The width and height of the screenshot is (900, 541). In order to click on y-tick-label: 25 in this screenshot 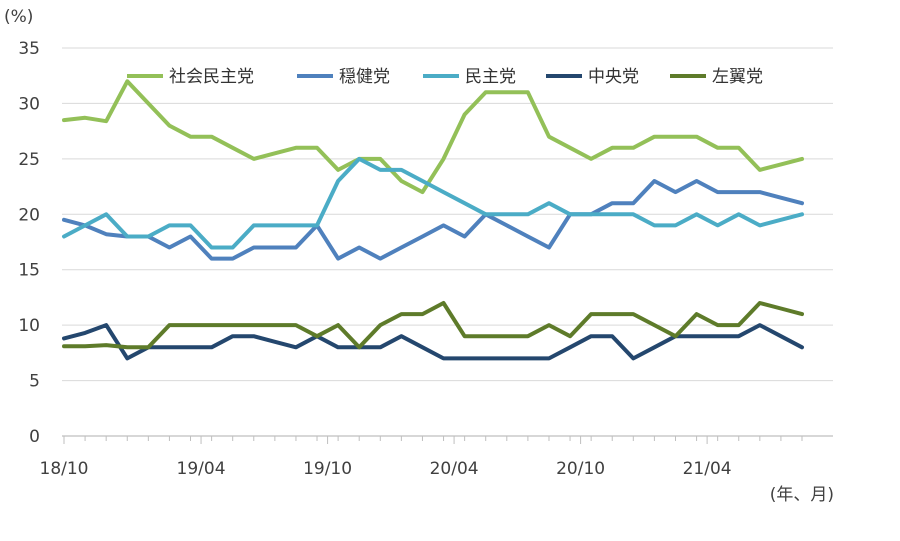, I will do `click(29, 160)`.